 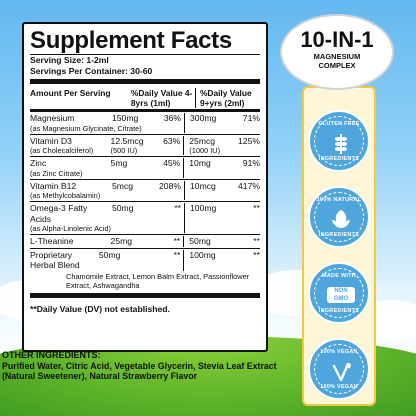 What do you see at coordinates (339, 352) in the screenshot?
I see `badge-top-text: 100% VEGAN` at bounding box center [339, 352].